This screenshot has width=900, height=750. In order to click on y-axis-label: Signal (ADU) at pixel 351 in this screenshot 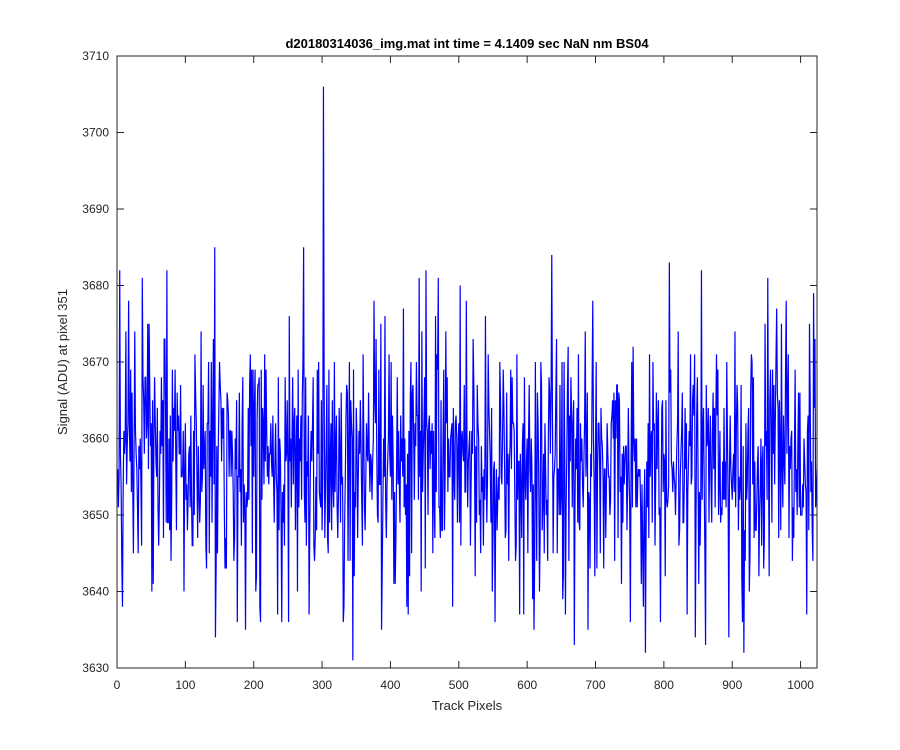, I will do `click(62, 362)`.